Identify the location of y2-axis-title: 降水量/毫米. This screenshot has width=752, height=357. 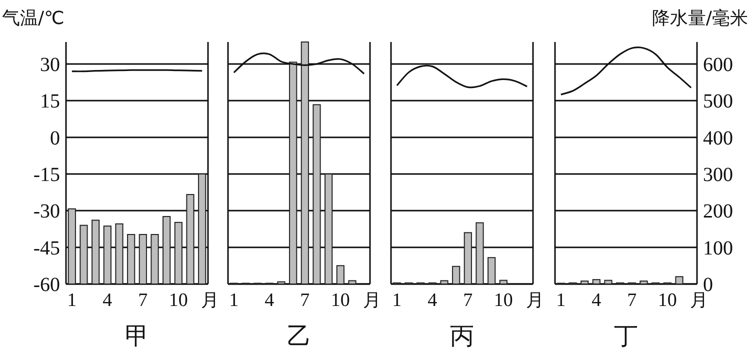
(700, 18).